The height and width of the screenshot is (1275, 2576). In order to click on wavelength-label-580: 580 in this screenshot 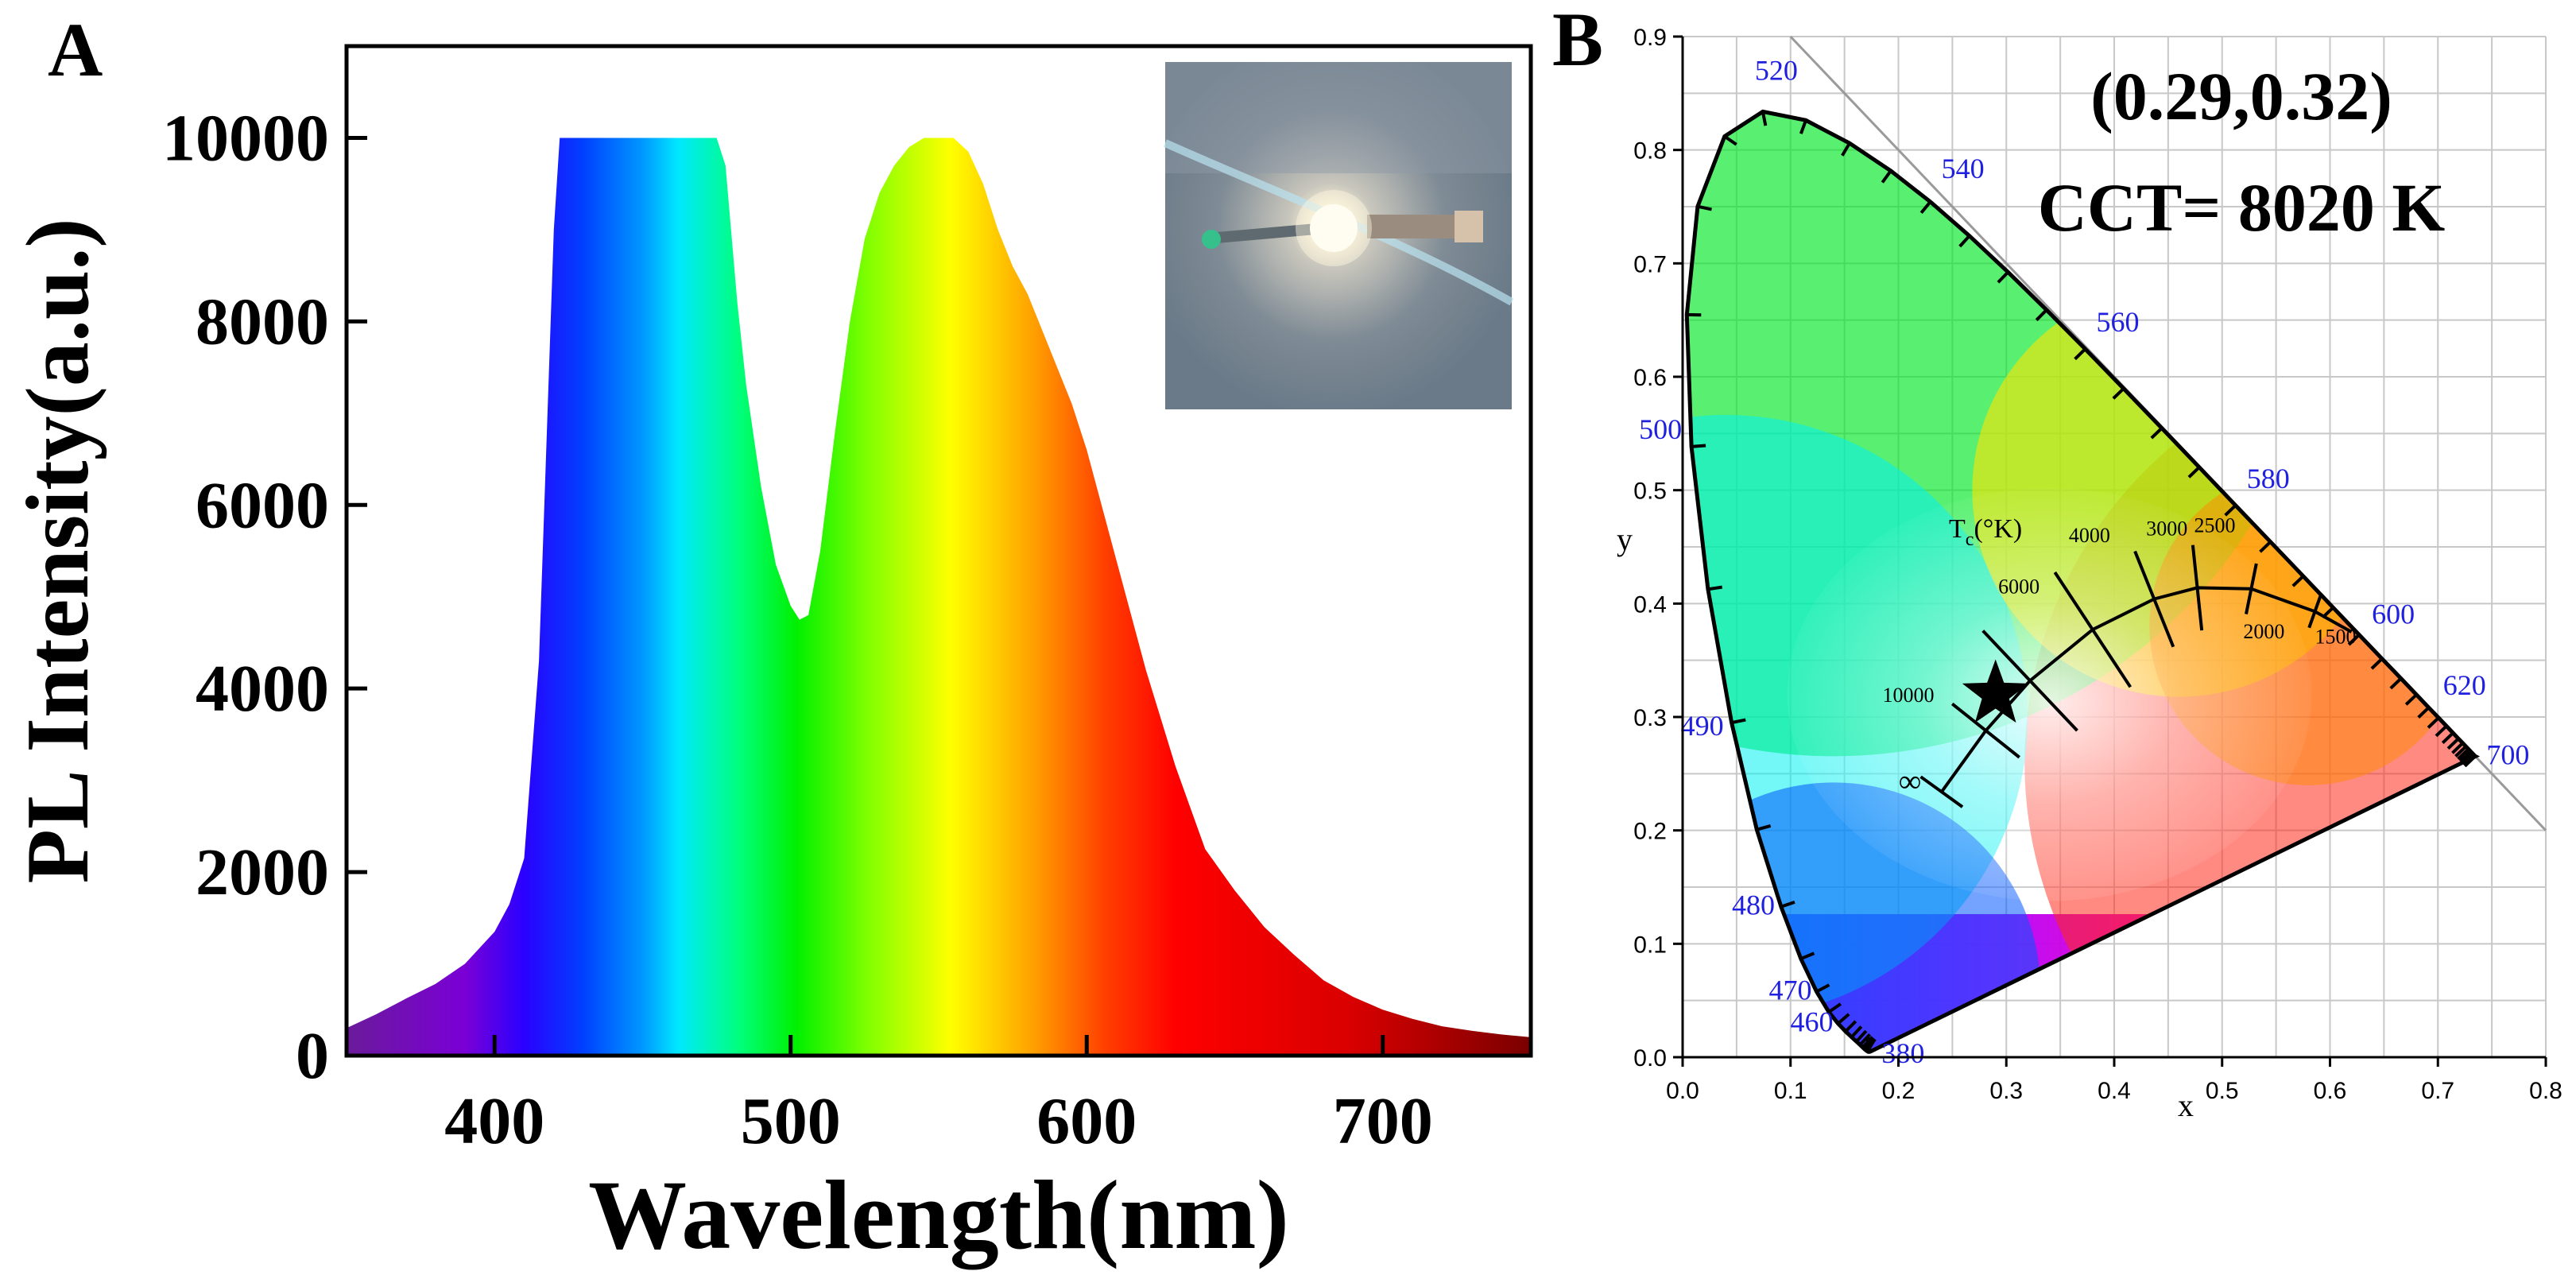, I will do `click(2268, 478)`.